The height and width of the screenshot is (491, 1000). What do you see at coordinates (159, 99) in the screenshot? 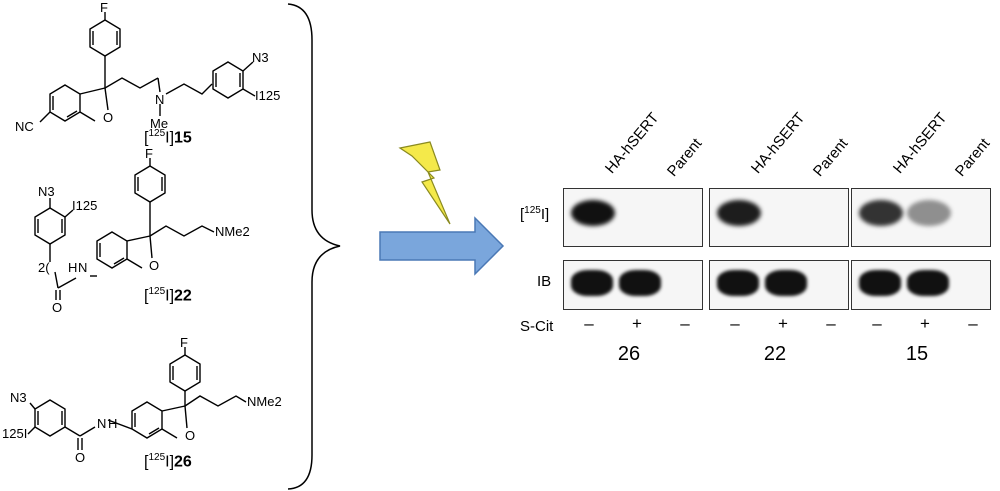
I see `atom-n-15: N` at bounding box center [159, 99].